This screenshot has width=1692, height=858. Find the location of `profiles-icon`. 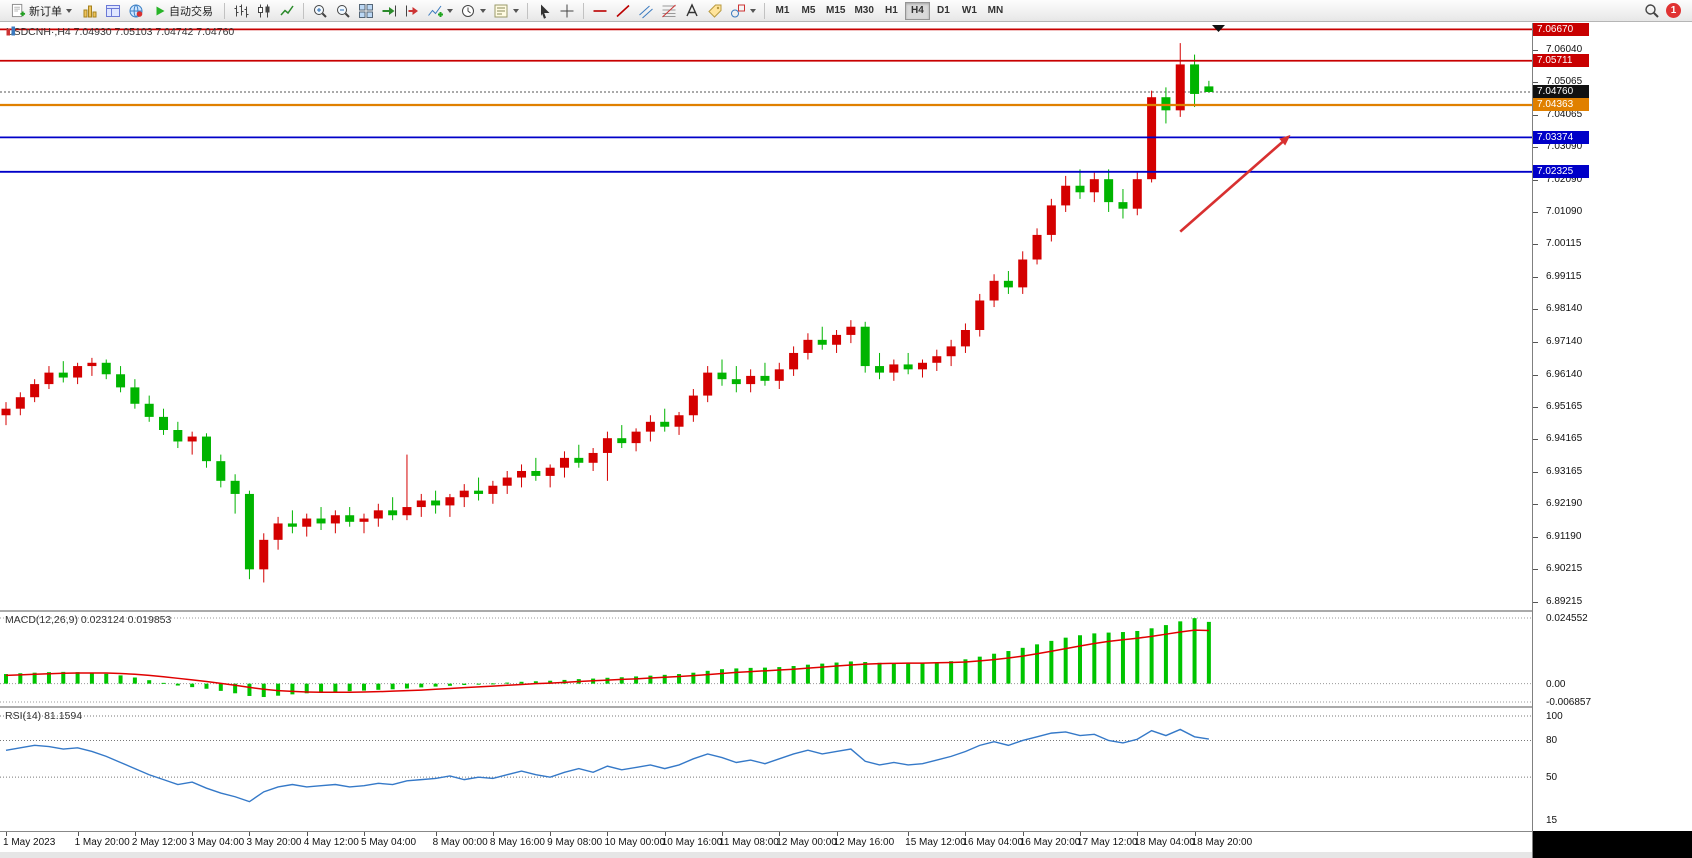

profiles-icon is located at coordinates (113, 10).